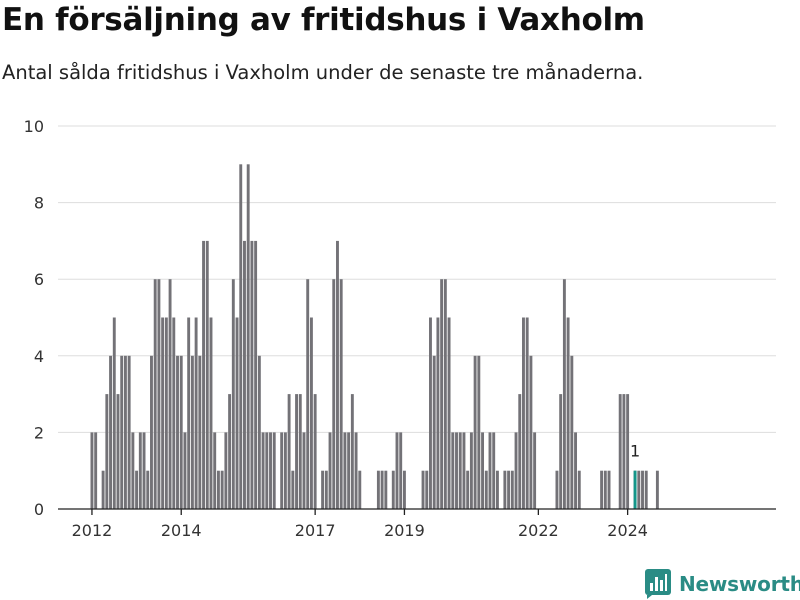 The image size is (800, 600). I want to click on newsworthy-brand: Newsworthy, so click(722, 584).